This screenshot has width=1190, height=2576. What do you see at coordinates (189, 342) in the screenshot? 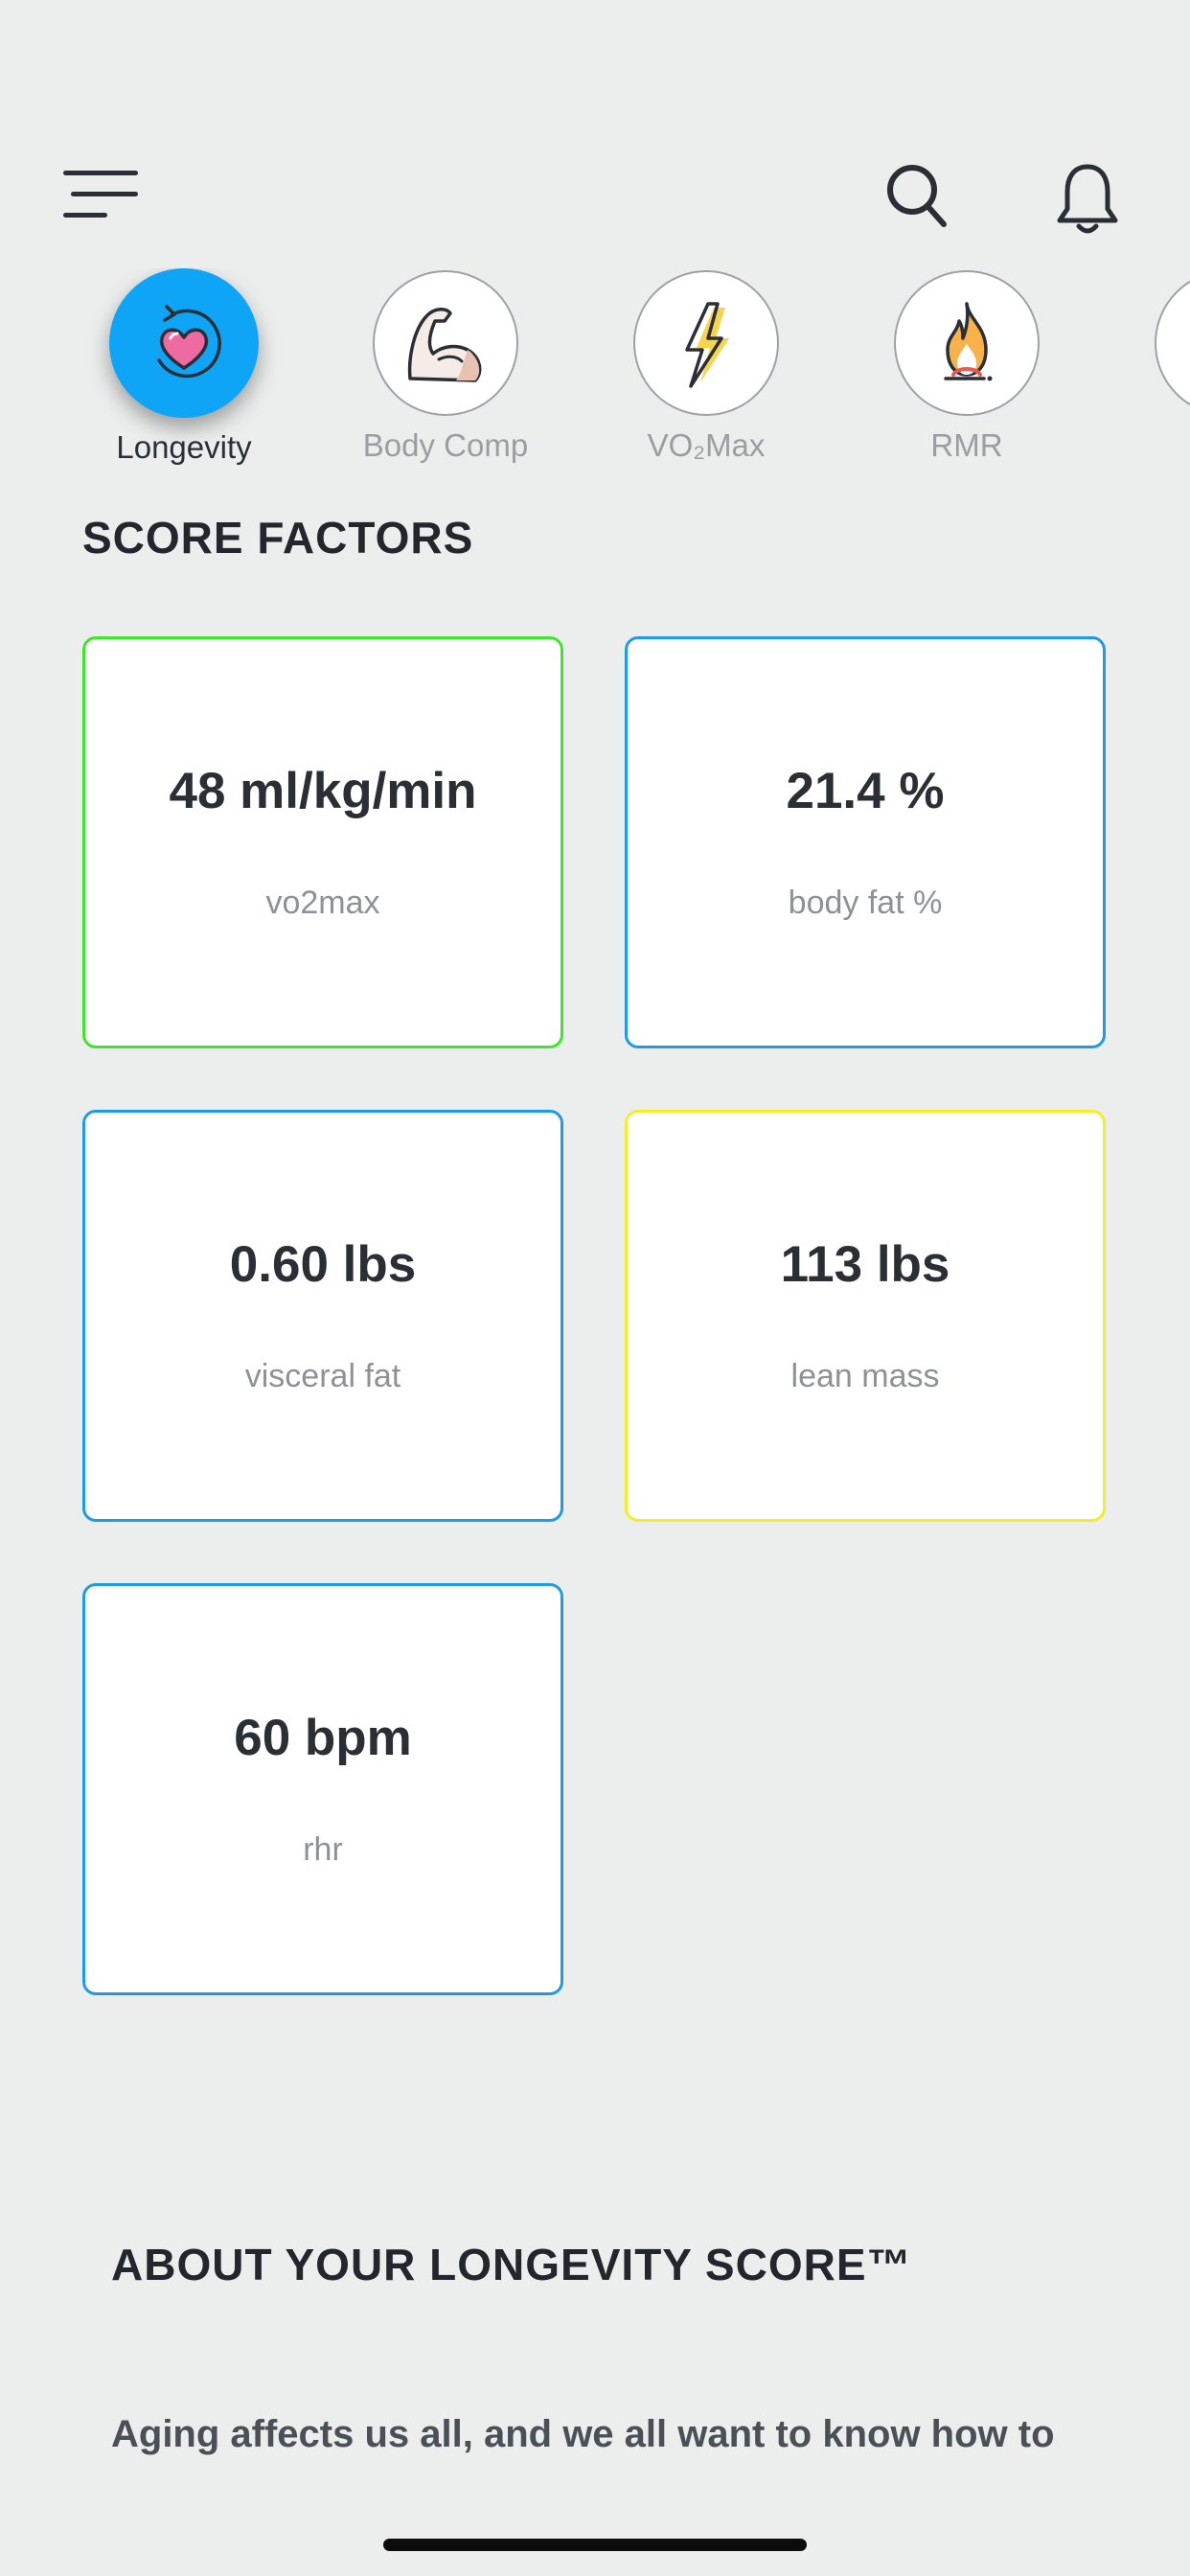
I see `heart-cycle-icon` at bounding box center [189, 342].